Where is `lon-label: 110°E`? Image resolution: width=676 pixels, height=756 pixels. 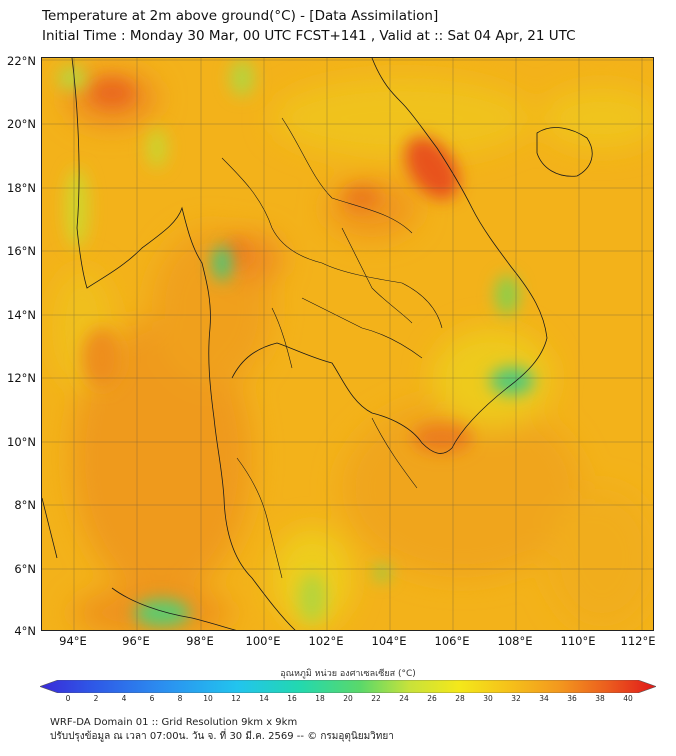
lon-label: 110°E is located at coordinates (578, 641).